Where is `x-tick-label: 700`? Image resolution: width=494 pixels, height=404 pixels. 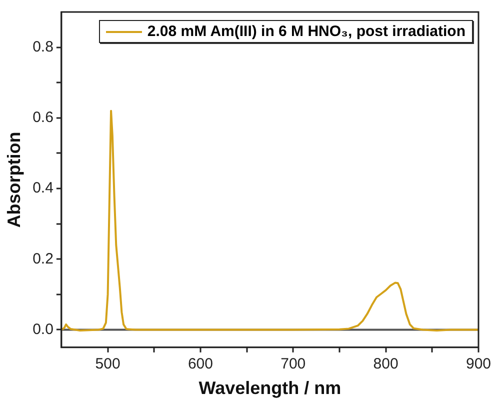
x-tick-label: 700 is located at coordinates (293, 364).